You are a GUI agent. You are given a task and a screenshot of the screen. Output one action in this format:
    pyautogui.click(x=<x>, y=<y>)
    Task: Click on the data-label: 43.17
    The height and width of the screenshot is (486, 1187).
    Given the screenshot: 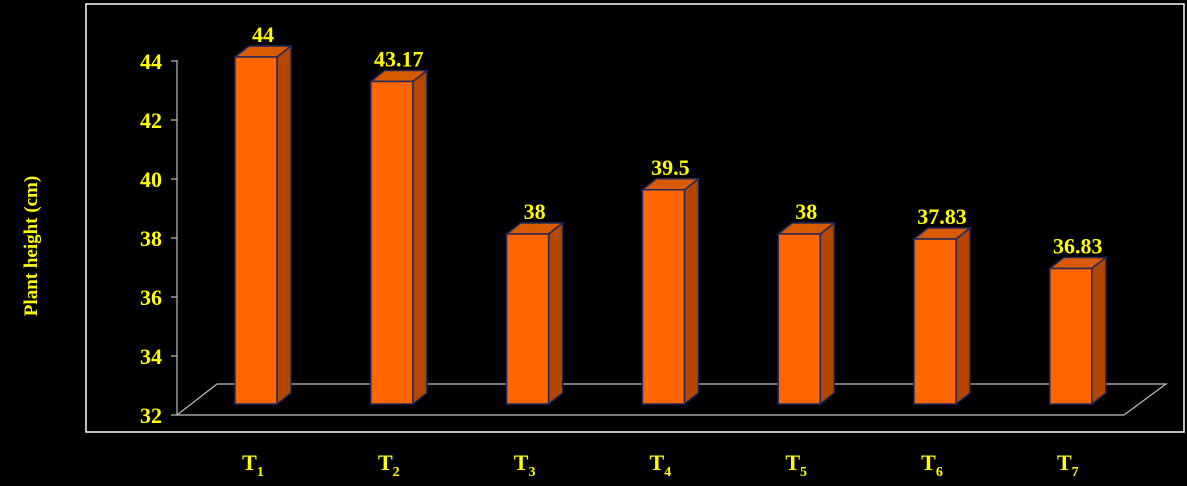 What is the action you would take?
    pyautogui.click(x=399, y=58)
    